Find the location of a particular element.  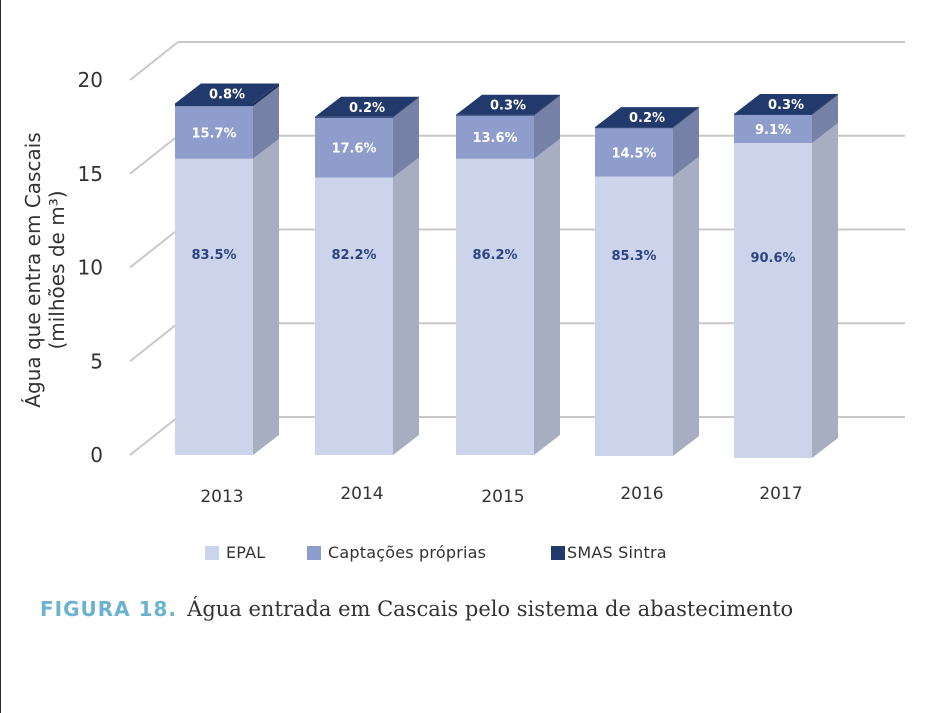

bar-data-label: 17.6% is located at coordinates (353, 149).